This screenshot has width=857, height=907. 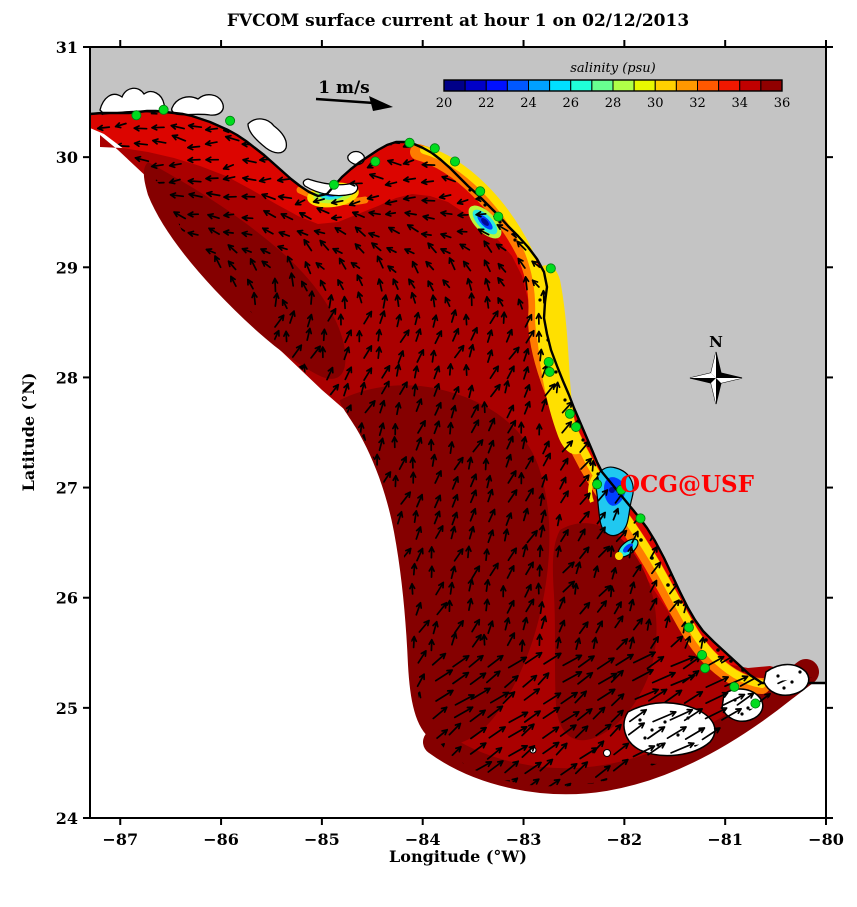 What do you see at coordinates (444, 103) in the screenshot?
I see `colorbar-tick-label: 20` at bounding box center [444, 103].